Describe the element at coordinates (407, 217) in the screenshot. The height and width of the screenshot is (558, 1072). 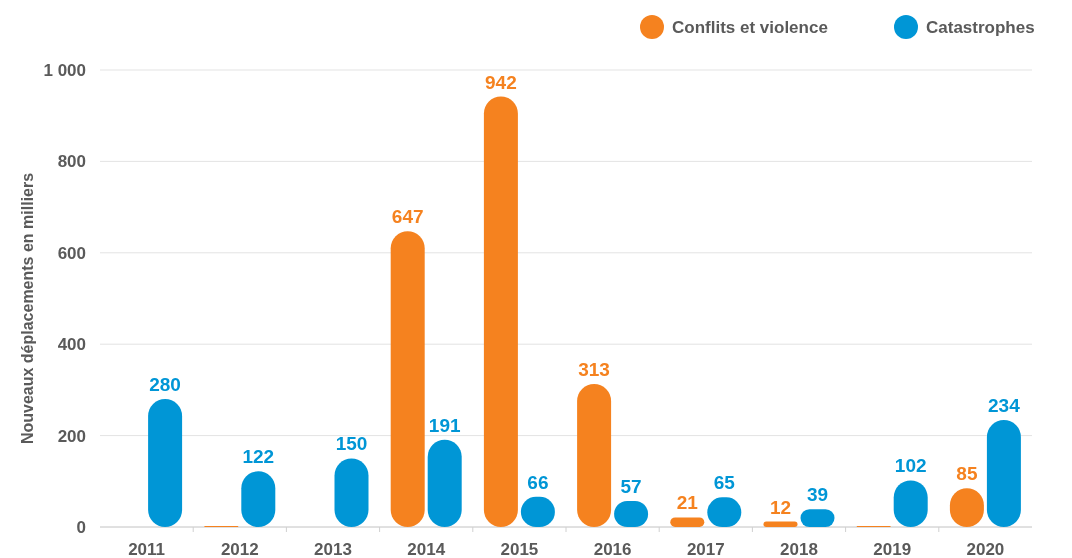
I see `data-label: 647` at that location.